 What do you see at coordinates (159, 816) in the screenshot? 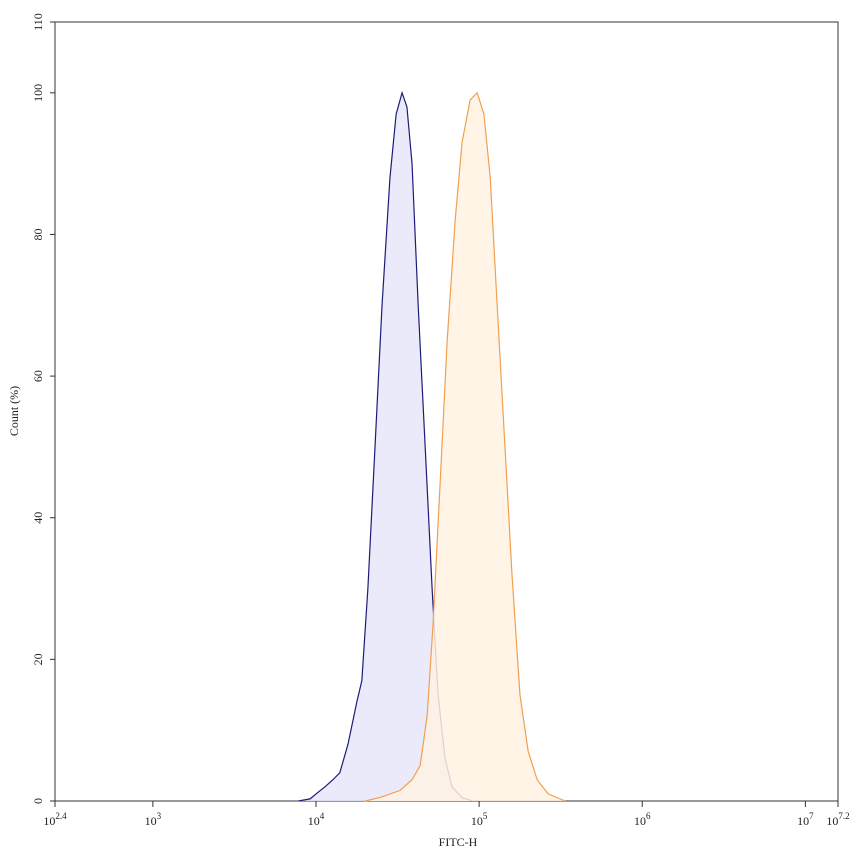
I see `tick-exponent: 3` at bounding box center [159, 816].